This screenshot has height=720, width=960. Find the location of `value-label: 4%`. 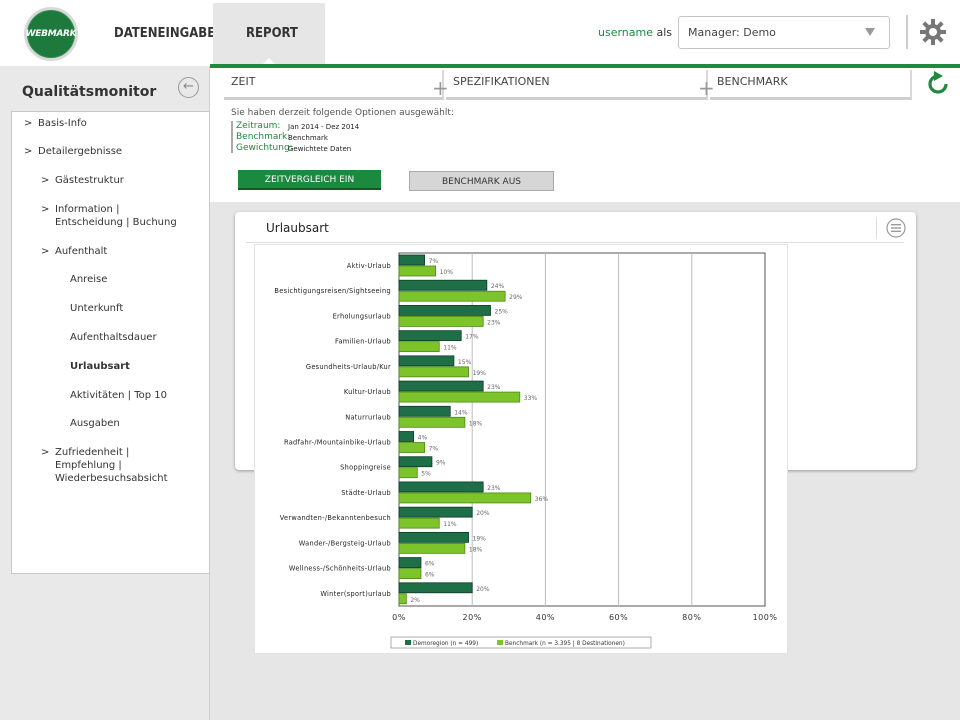

value-label: 4% is located at coordinates (423, 438).